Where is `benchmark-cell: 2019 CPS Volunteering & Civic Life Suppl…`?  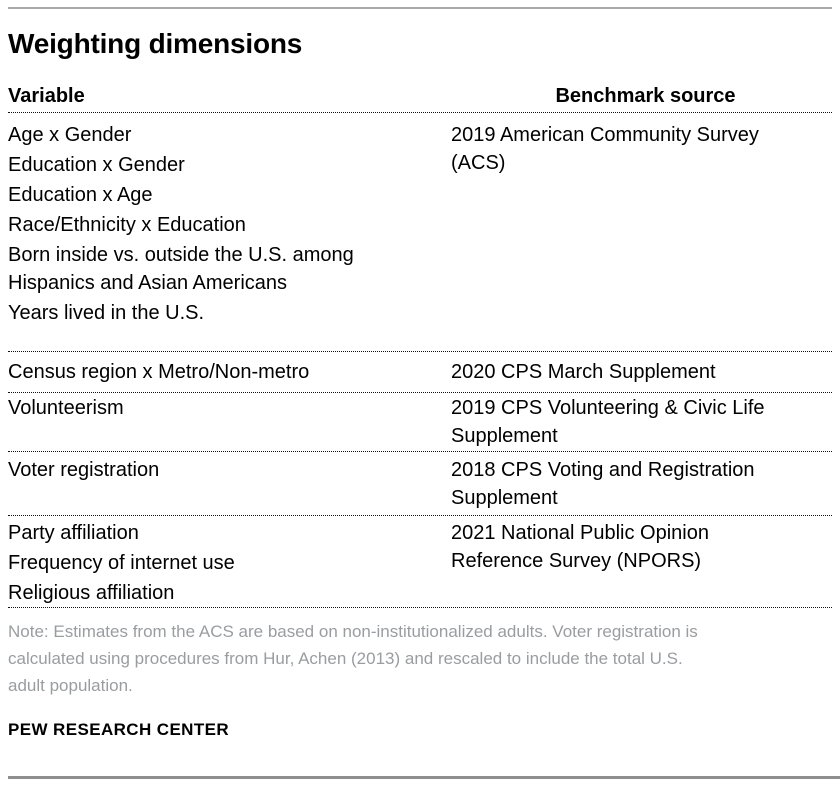
benchmark-cell: 2019 CPS Volunteering & Civic Life Suppl… is located at coordinates (645, 422).